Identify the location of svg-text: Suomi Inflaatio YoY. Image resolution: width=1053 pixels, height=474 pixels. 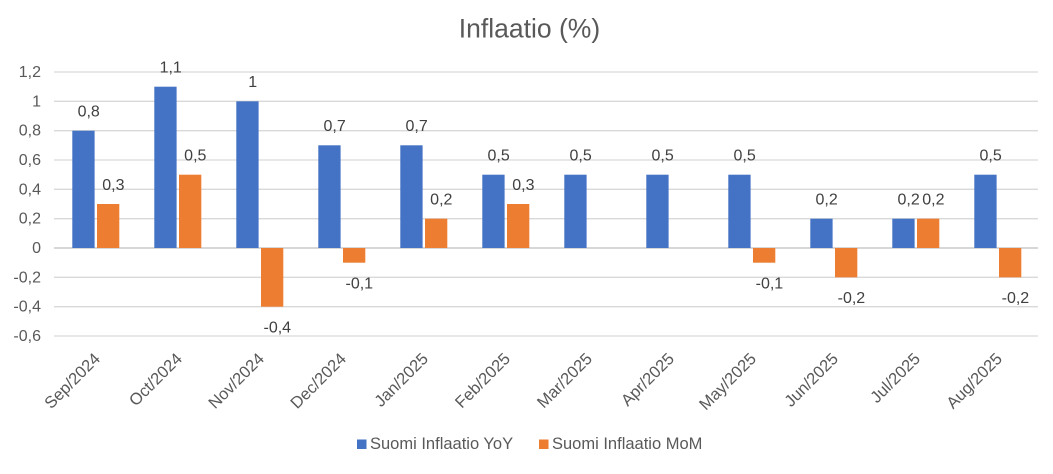
(441, 444).